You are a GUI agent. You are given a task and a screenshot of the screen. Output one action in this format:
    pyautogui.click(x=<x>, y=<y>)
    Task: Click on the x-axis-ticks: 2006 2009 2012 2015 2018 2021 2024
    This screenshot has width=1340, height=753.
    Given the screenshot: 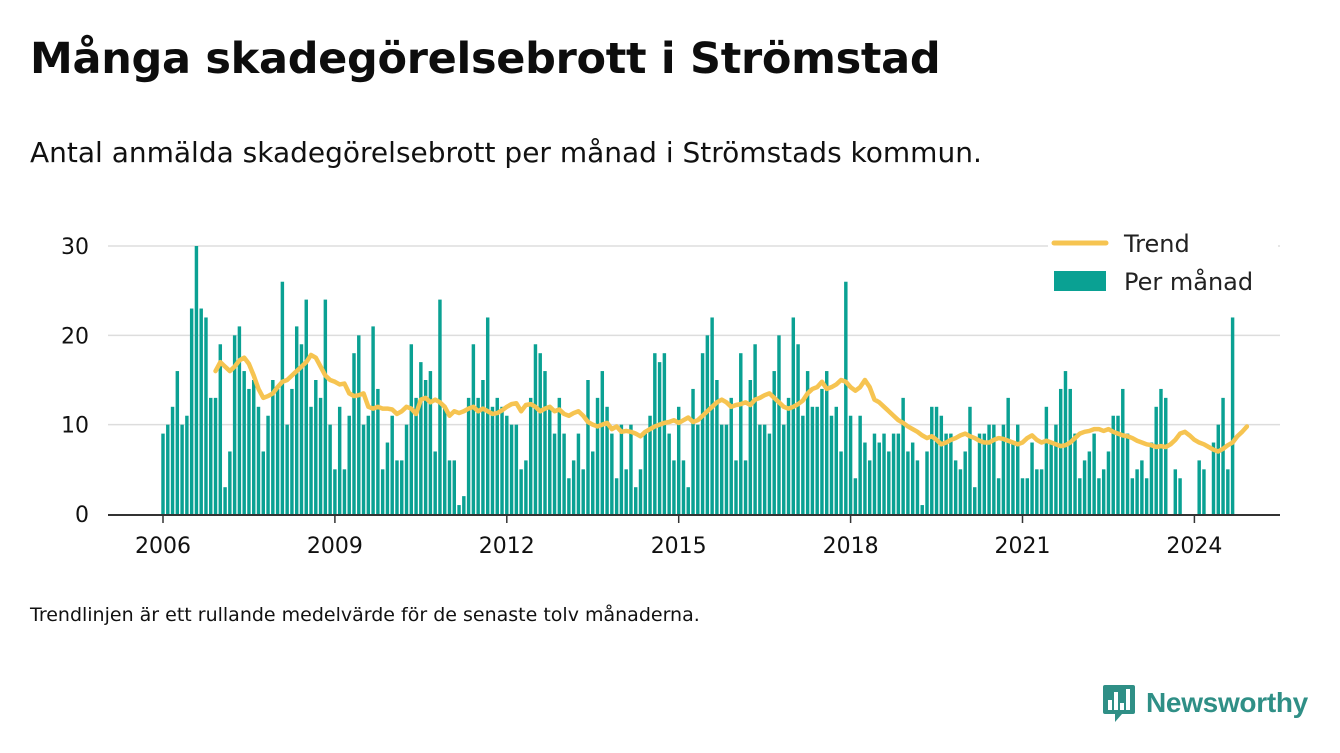 What is the action you would take?
    pyautogui.click(x=678, y=537)
    